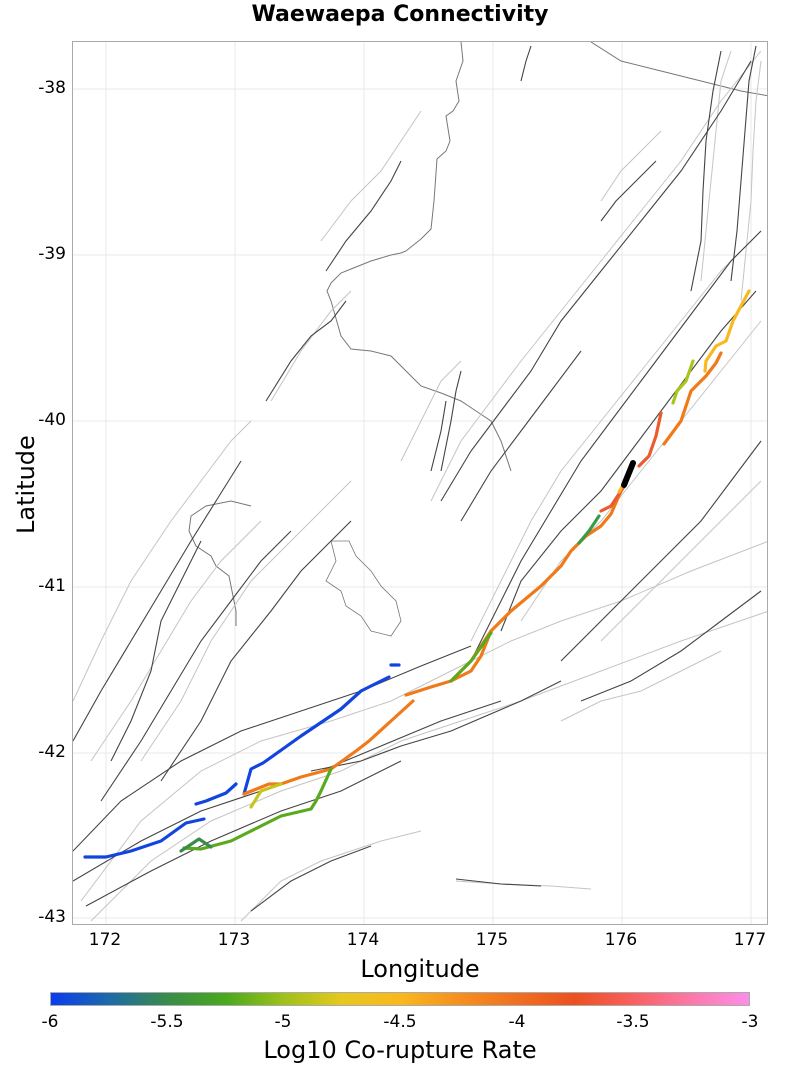 This screenshot has height=1072, width=800. What do you see at coordinates (400, 1050) in the screenshot?
I see `colorbar-title: Log10 Co-rupture Rate` at bounding box center [400, 1050].